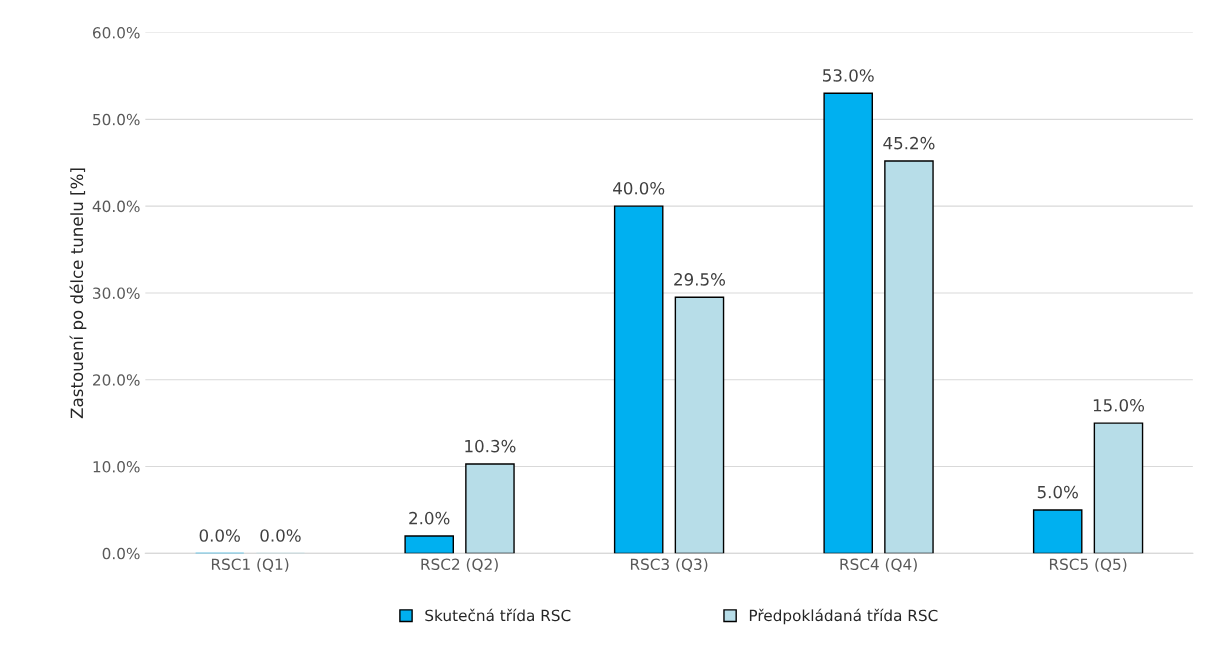  I want to click on data-label: 10.3%, so click(490, 446).